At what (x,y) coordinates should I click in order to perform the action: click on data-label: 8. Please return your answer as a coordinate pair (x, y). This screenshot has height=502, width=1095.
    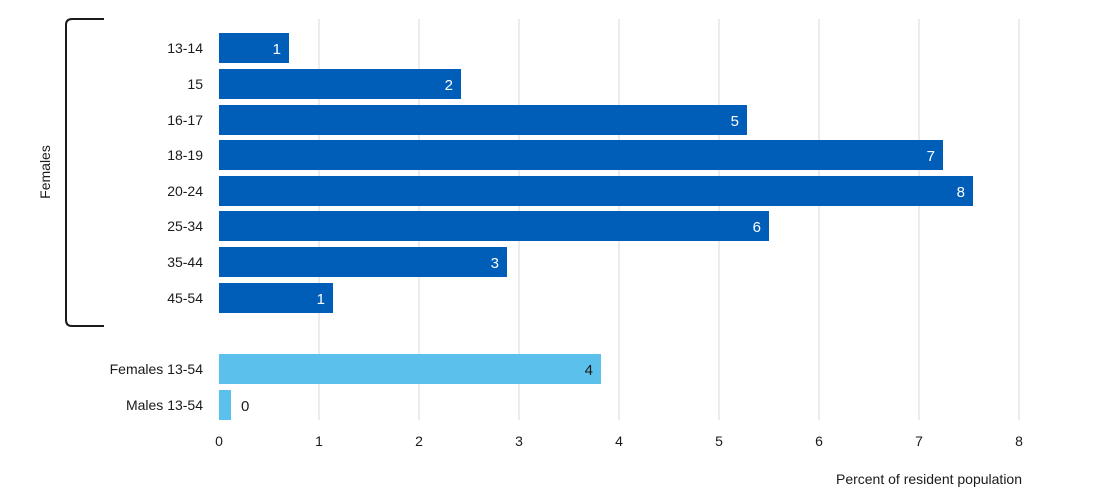
    Looking at the image, I should click on (961, 192).